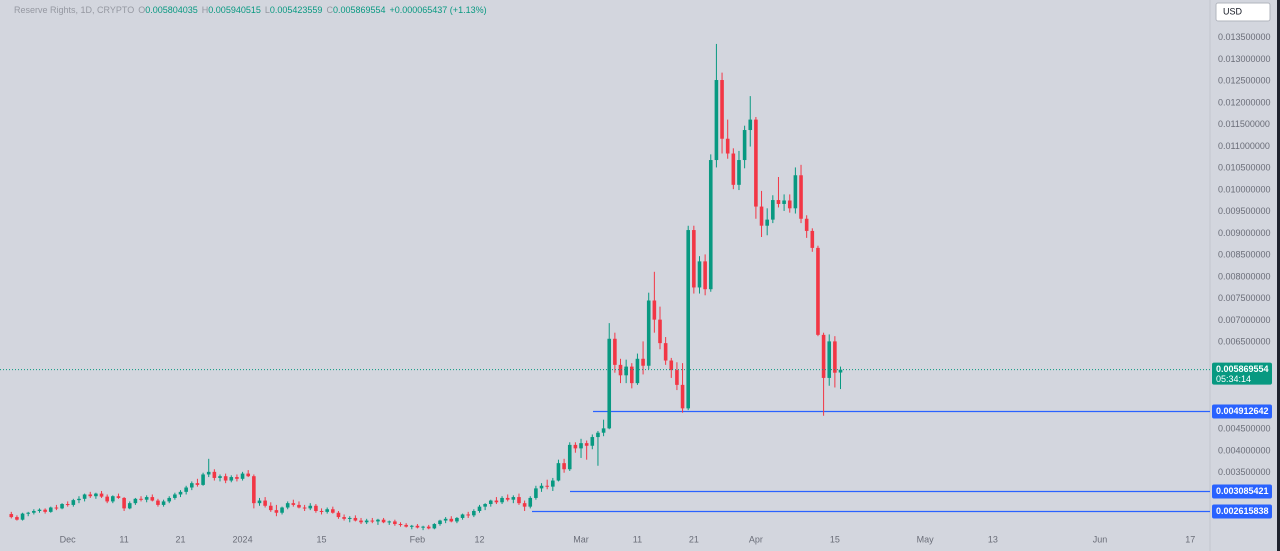  Describe the element at coordinates (171, 10) in the screenshot. I see `ohlc-value: 0.005804035` at that location.